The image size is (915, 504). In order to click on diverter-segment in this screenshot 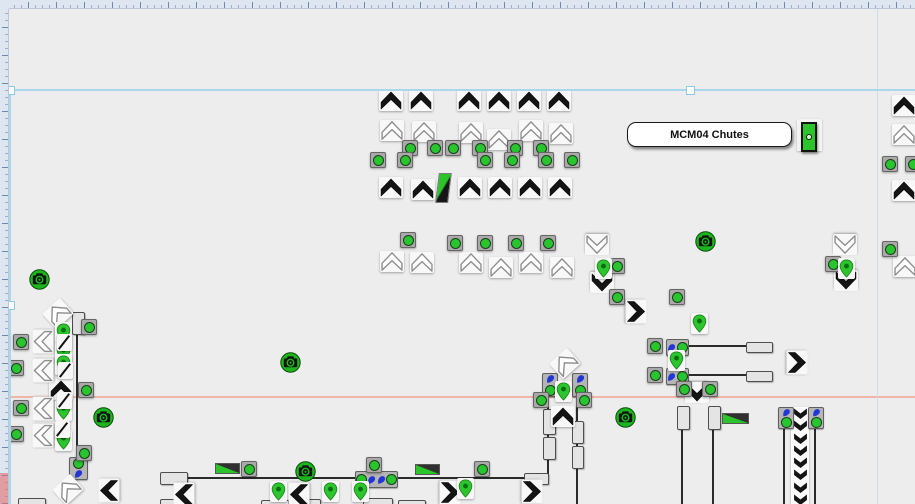, I will do `click(64, 400)`.